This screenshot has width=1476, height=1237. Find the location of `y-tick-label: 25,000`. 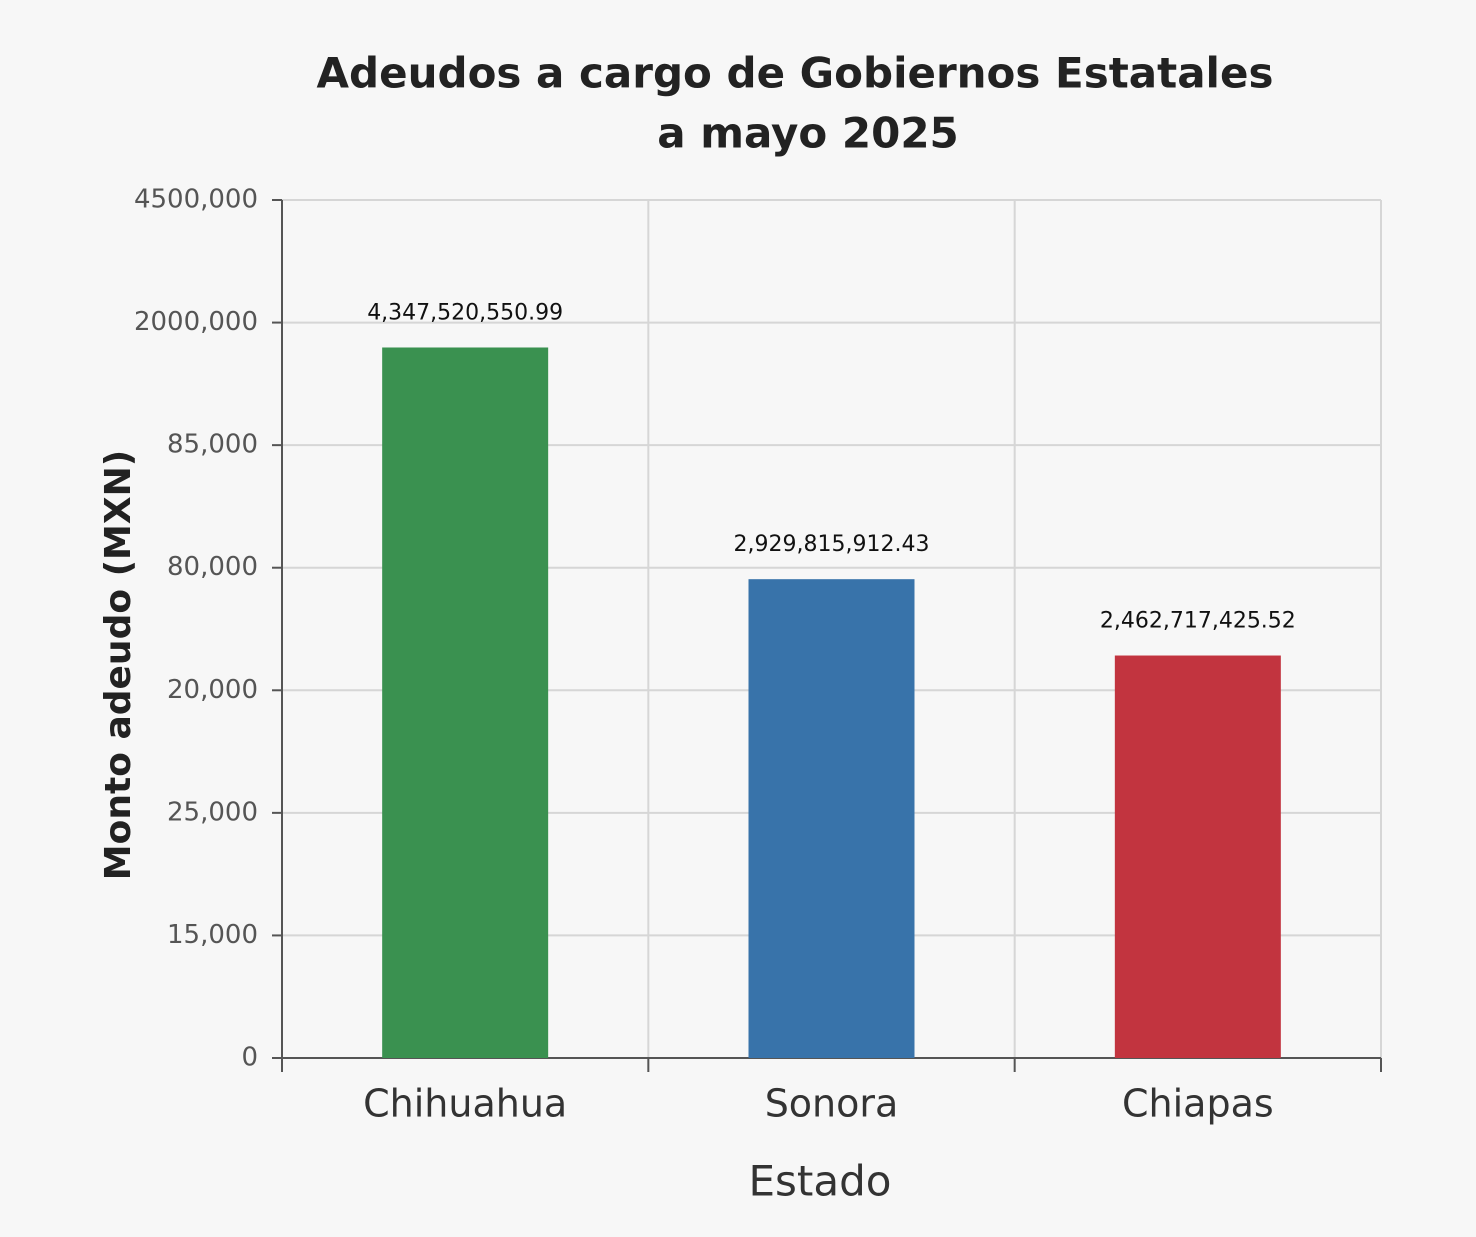

y-tick-label: 25,000 is located at coordinates (212, 812).